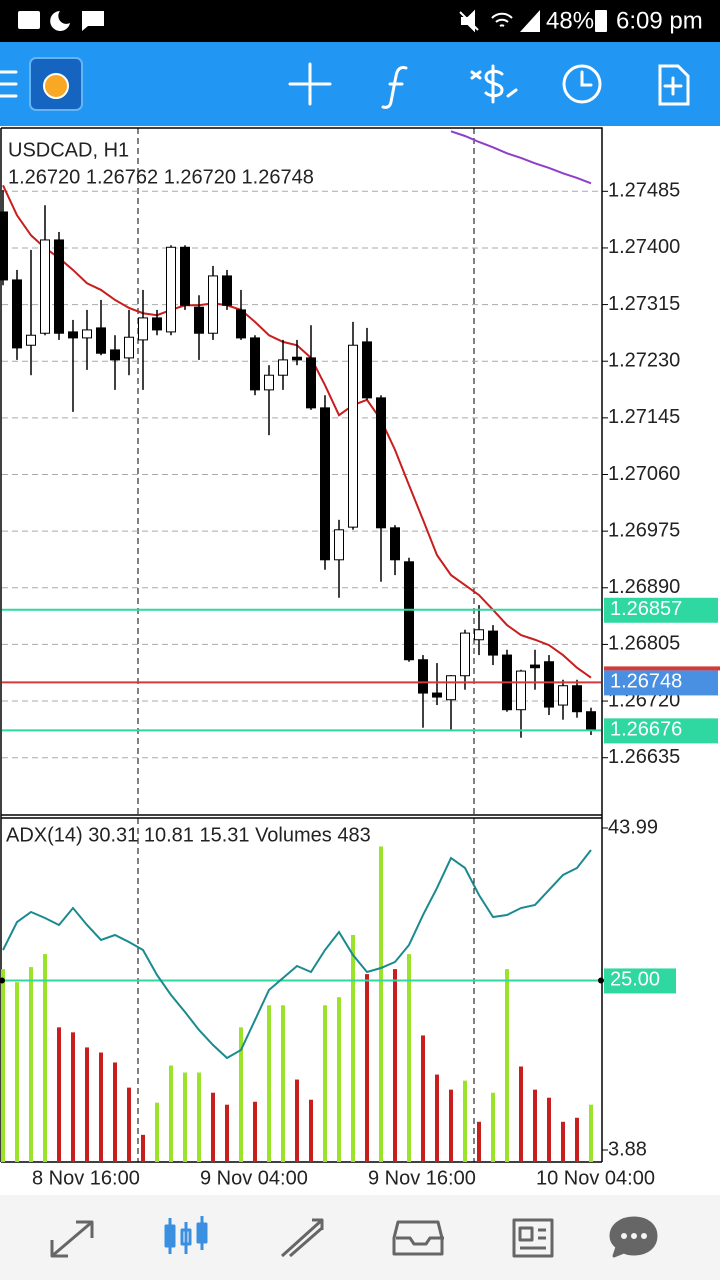 This screenshot has width=720, height=1280. I want to click on moon-icon, so click(60, 21).